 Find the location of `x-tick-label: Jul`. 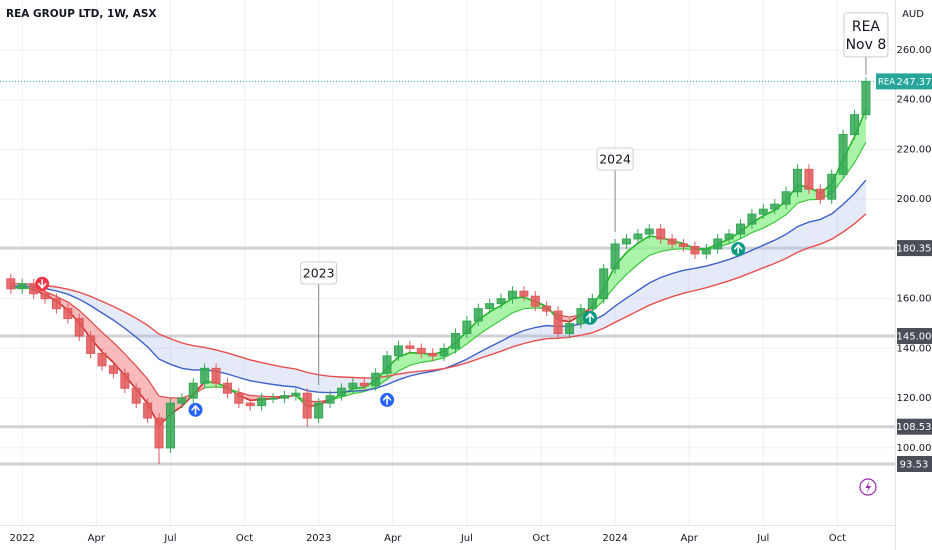

x-tick-label: Jul is located at coordinates (466, 538).